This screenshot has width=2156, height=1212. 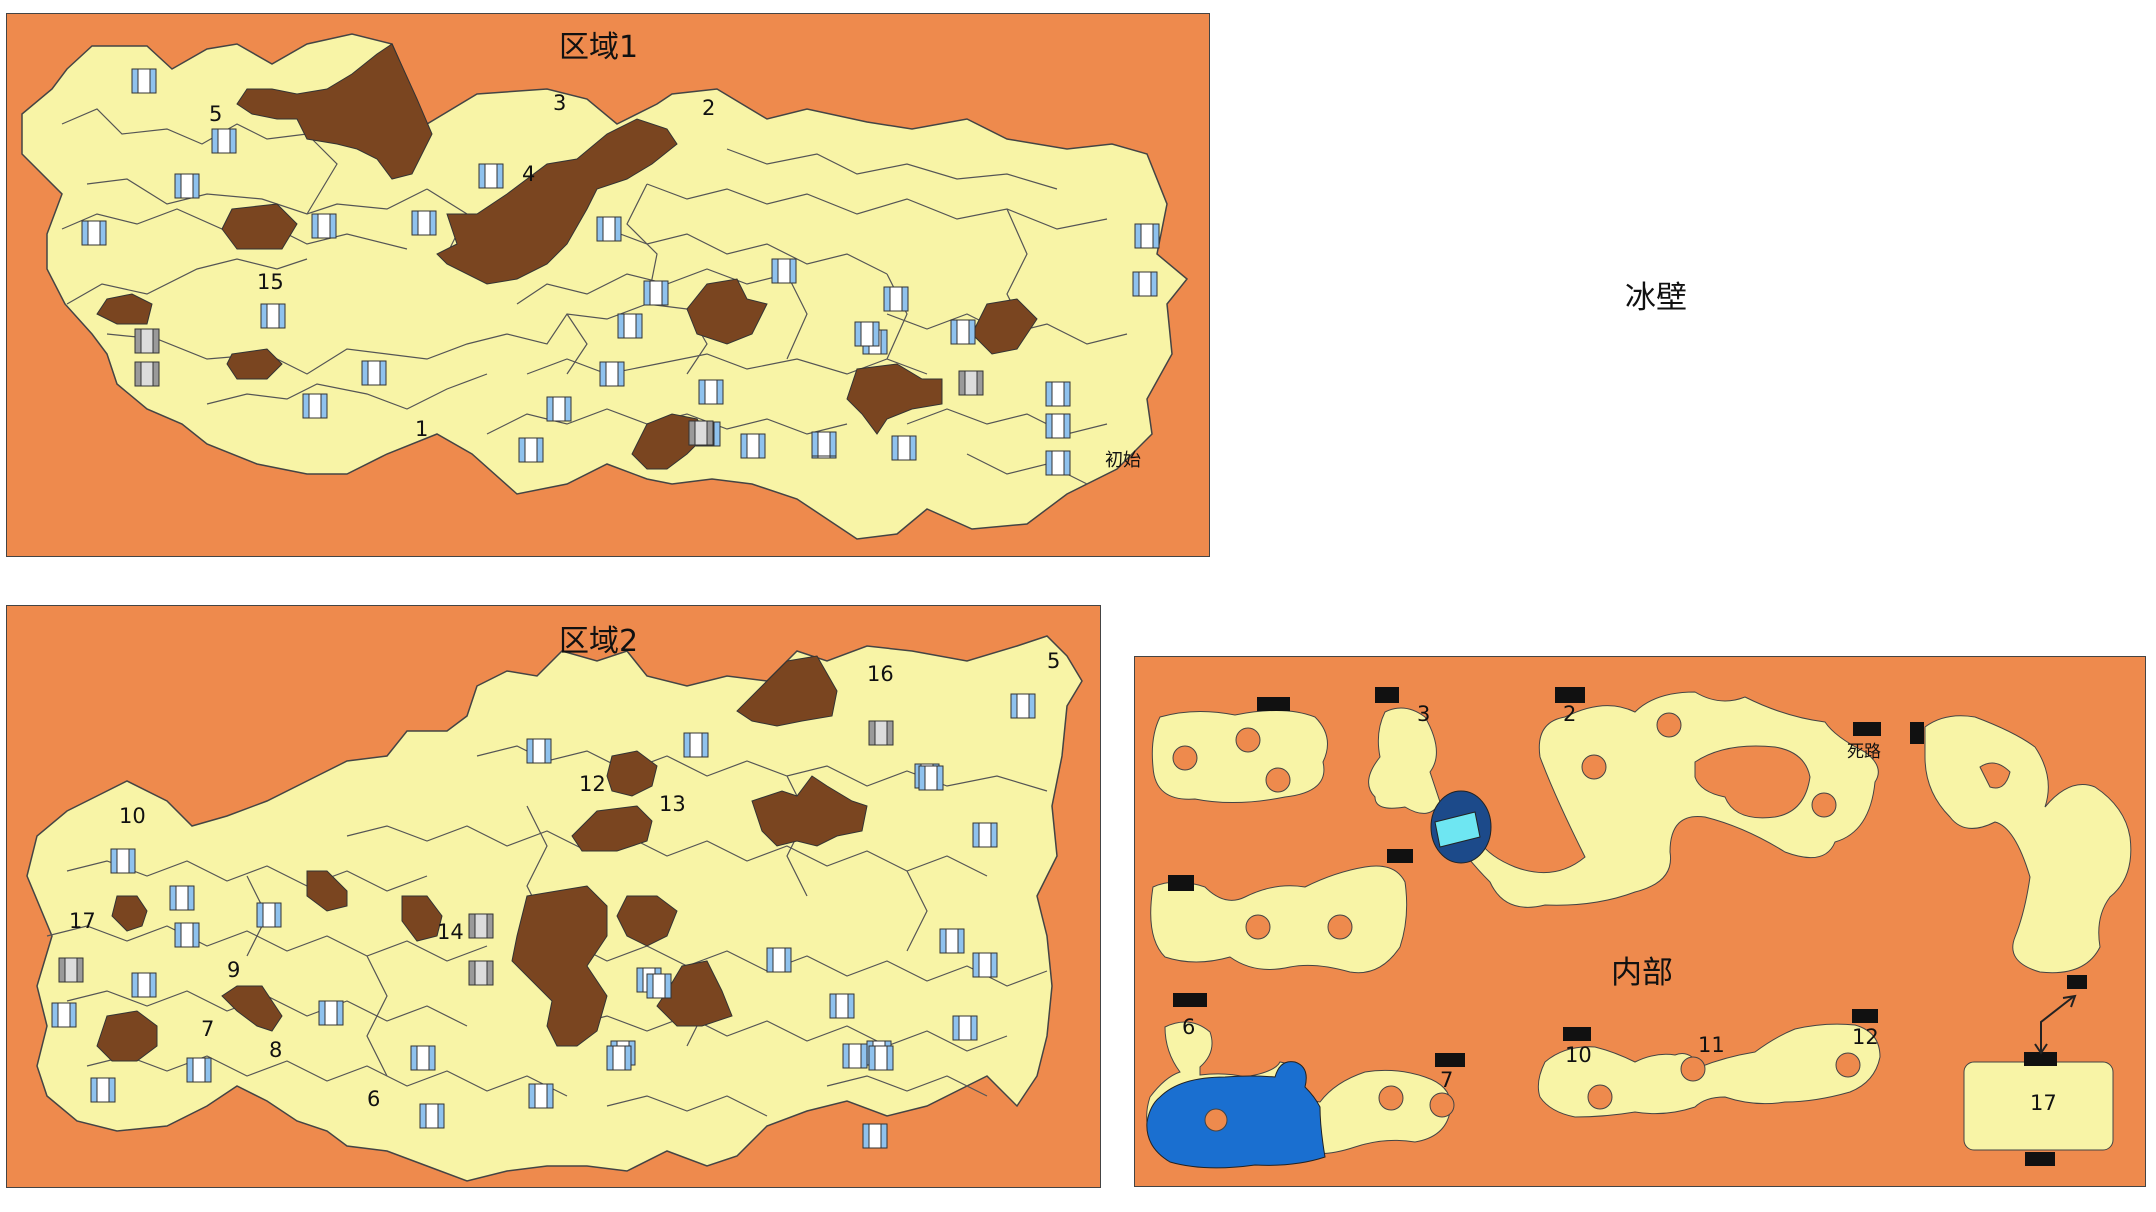 What do you see at coordinates (708, 108) in the screenshot?
I see `area1-label-2: 2` at bounding box center [708, 108].